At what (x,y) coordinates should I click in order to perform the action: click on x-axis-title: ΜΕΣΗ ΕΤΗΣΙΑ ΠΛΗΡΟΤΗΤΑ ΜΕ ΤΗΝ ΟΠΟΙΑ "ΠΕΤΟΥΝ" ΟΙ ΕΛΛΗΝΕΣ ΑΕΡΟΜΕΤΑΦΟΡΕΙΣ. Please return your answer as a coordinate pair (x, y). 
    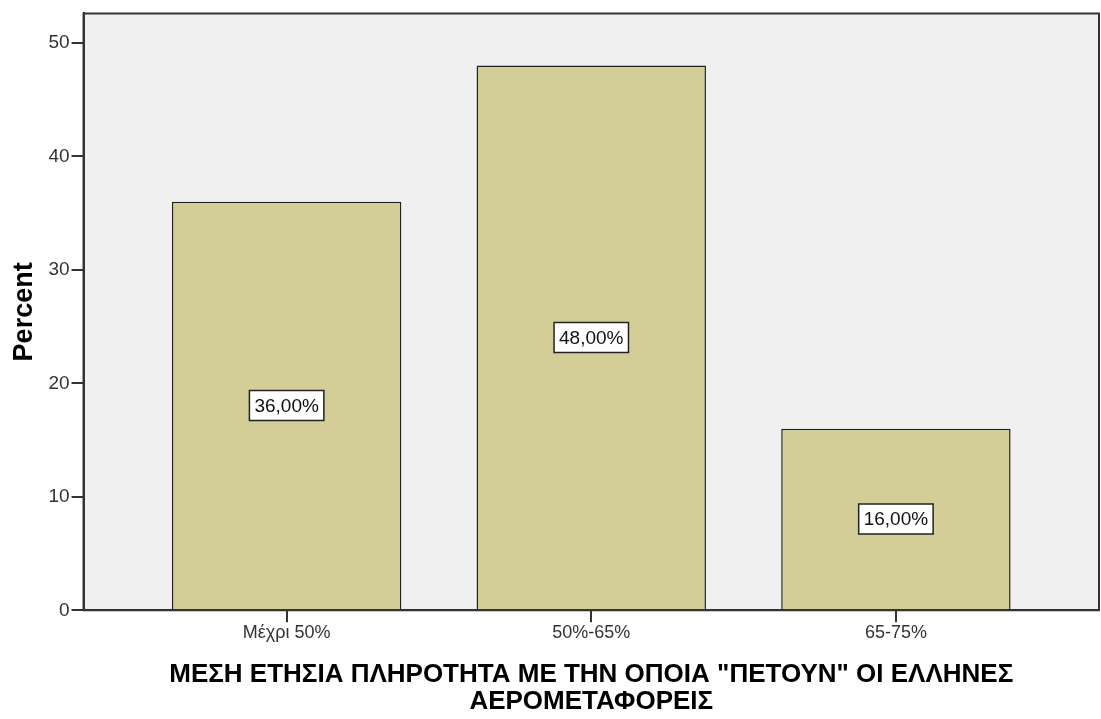
    Looking at the image, I should click on (591, 686).